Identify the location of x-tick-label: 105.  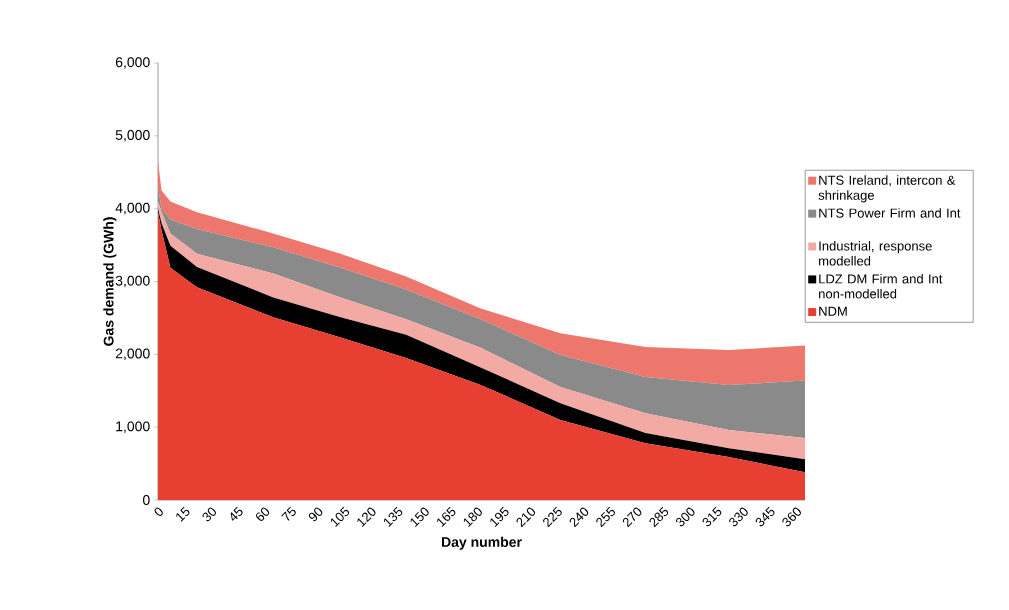
(340, 516).